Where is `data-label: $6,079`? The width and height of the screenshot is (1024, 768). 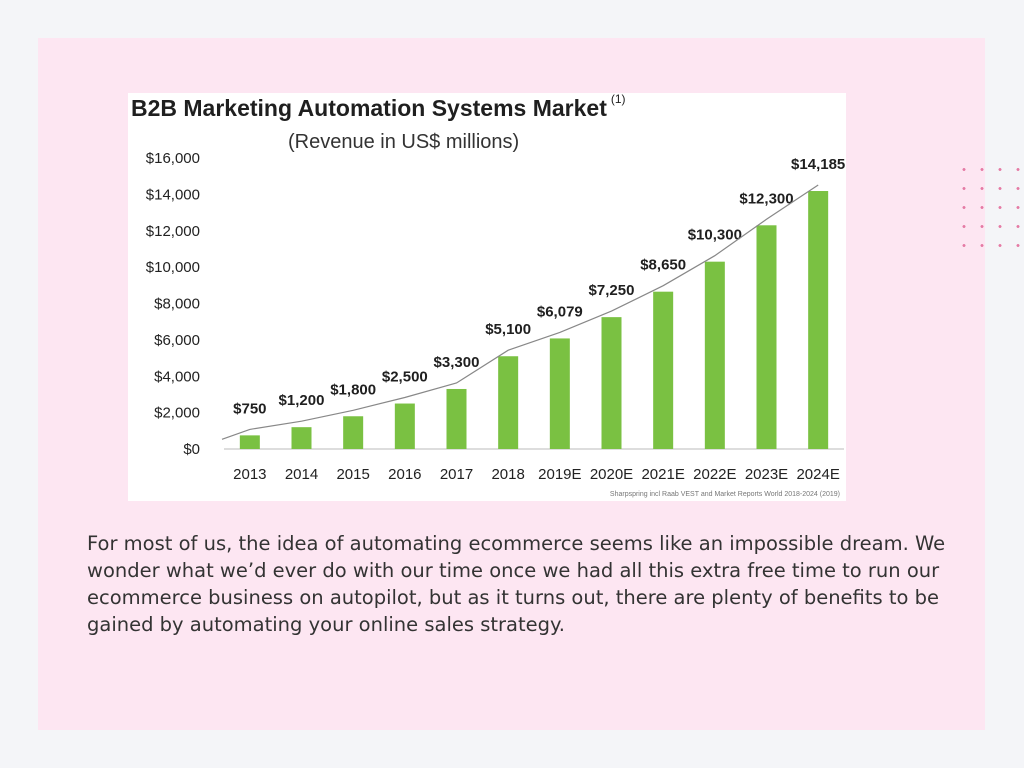 data-label: $6,079 is located at coordinates (560, 311).